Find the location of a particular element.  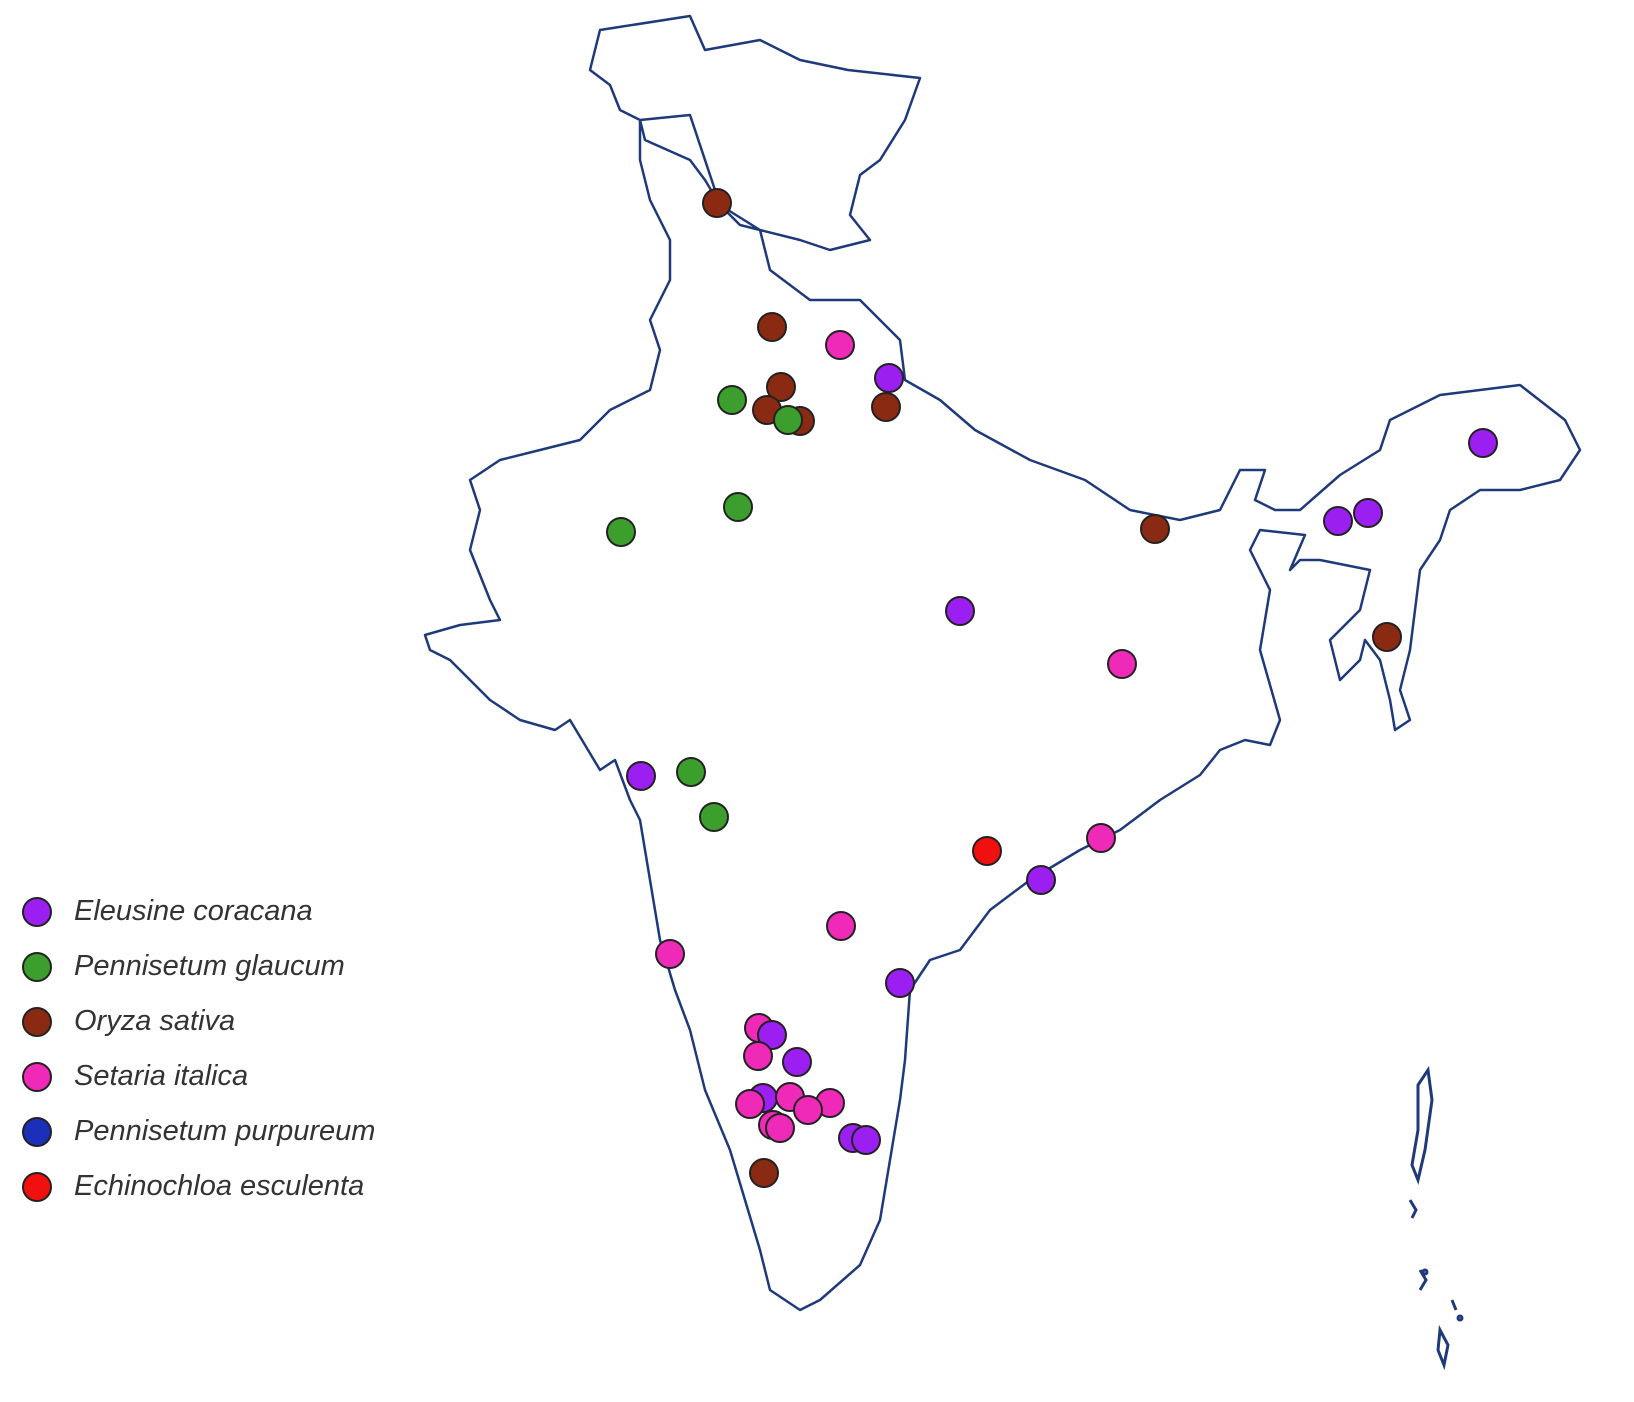

legend-label: Pennisetum glaucum is located at coordinates (209, 966).